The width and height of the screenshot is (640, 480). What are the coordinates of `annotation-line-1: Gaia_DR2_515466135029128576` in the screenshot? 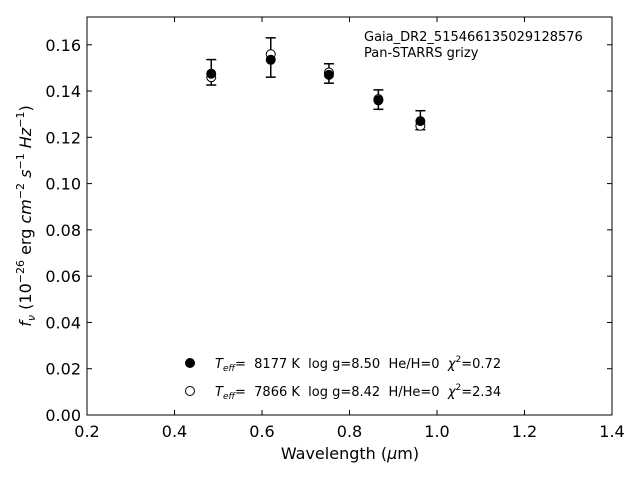 It's located at (473, 37).